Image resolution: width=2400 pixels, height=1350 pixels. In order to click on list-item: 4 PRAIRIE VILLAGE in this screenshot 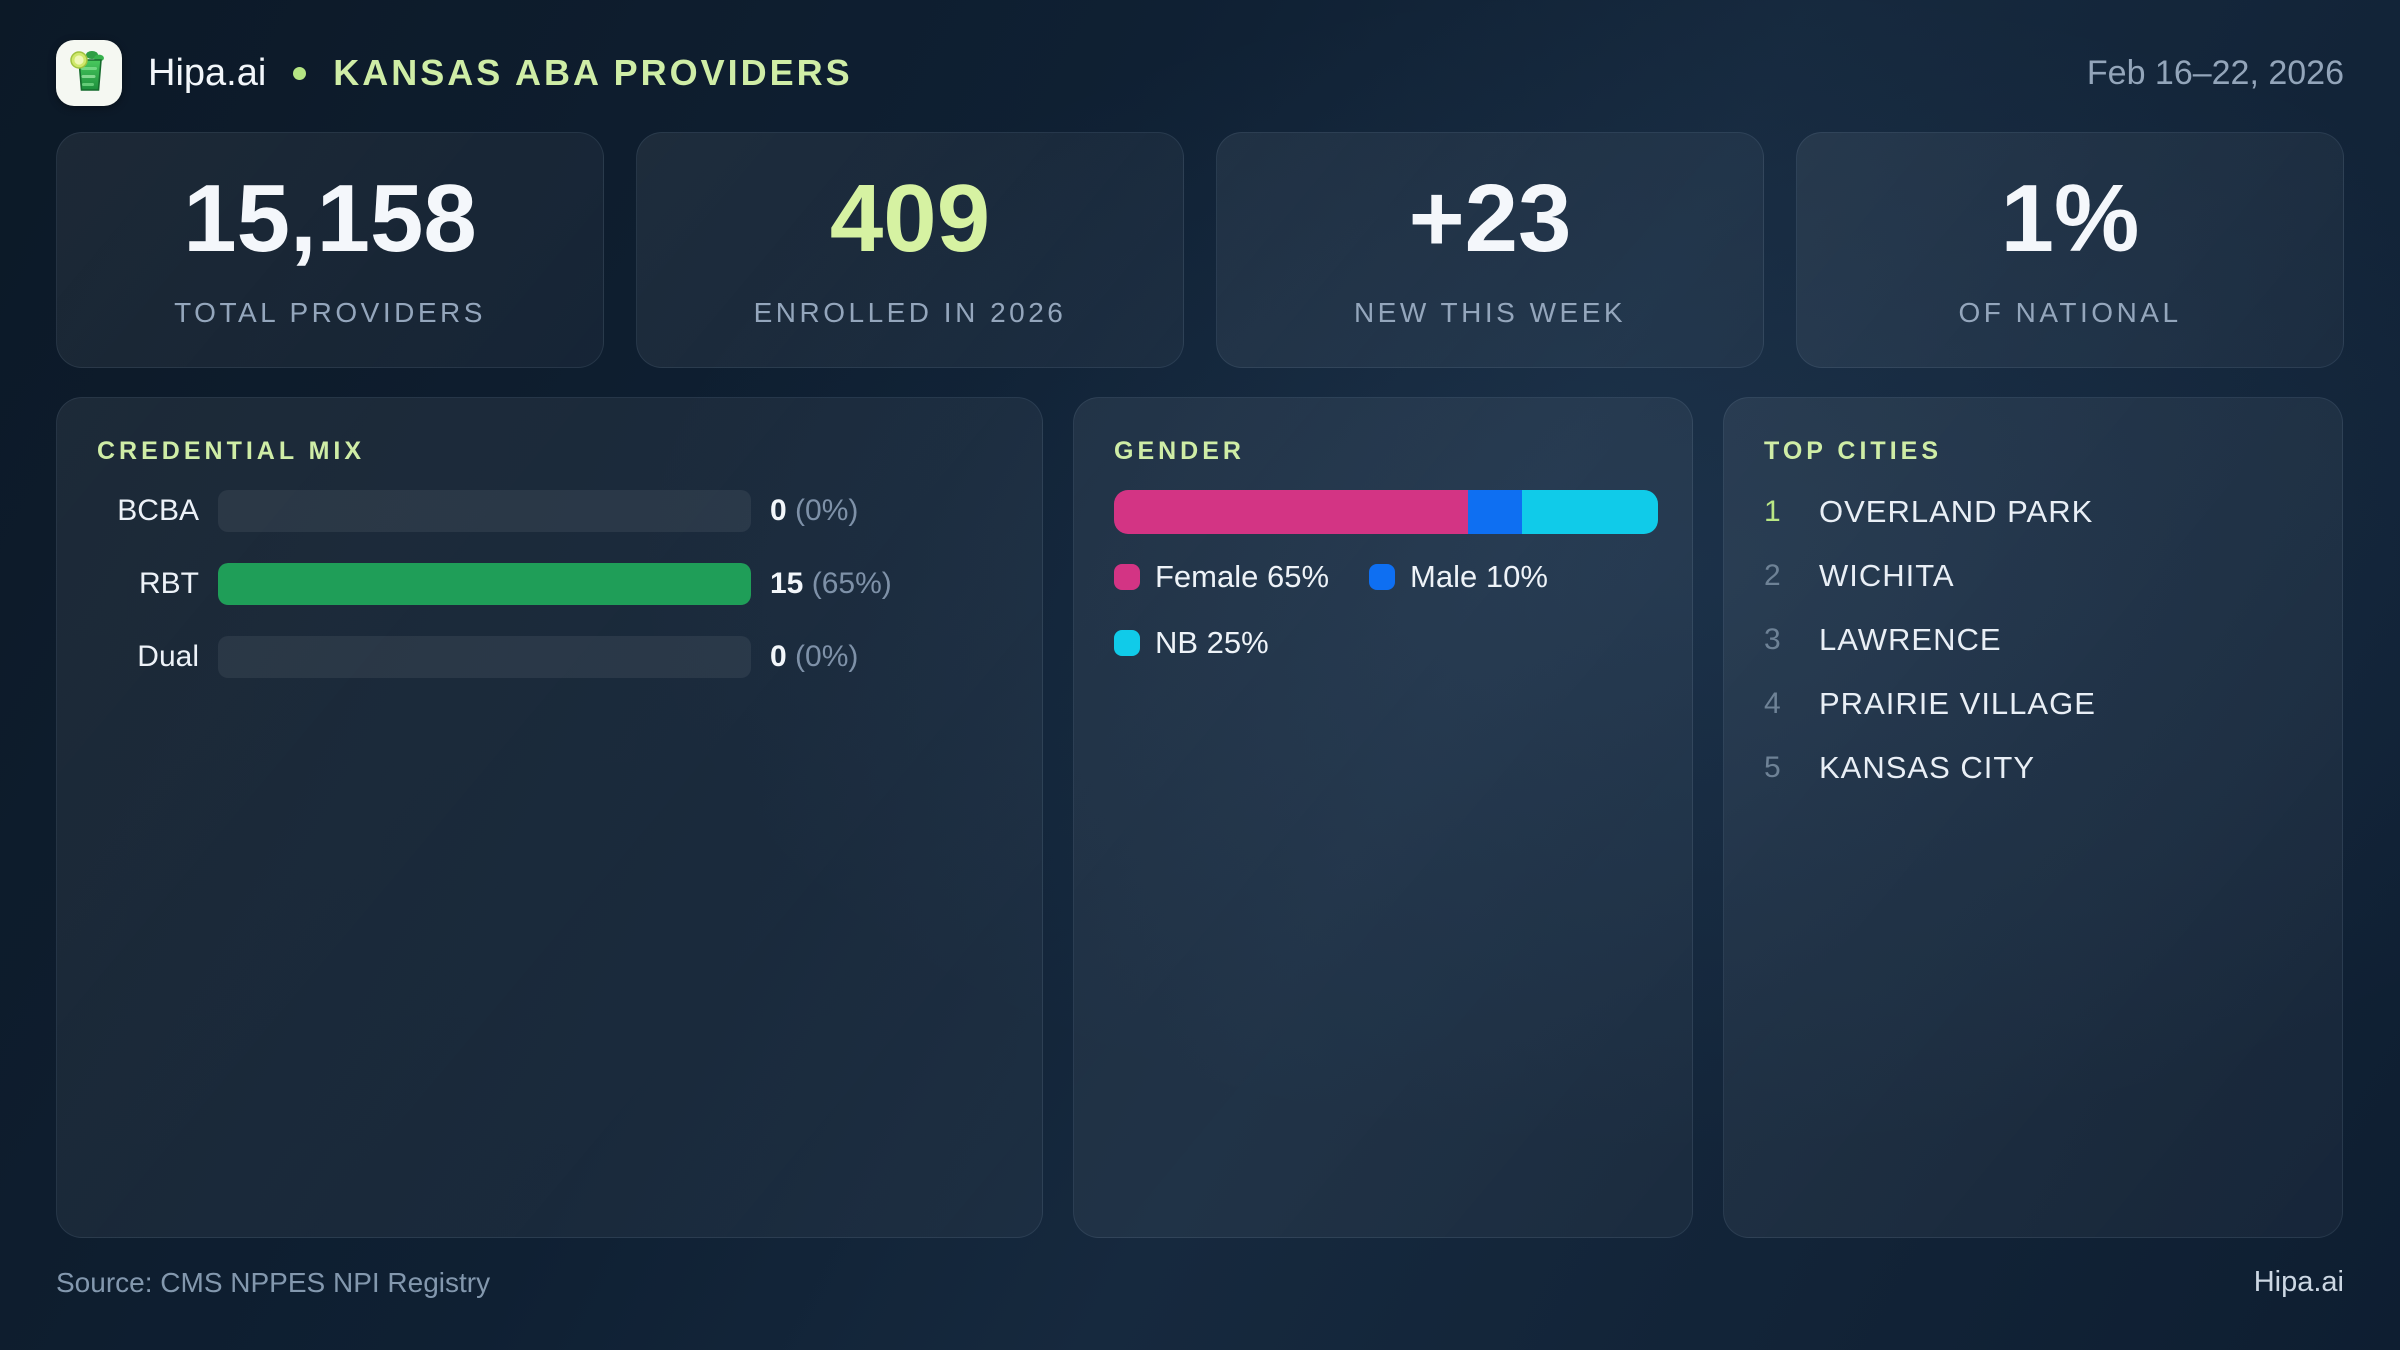, I will do `click(2033, 704)`.